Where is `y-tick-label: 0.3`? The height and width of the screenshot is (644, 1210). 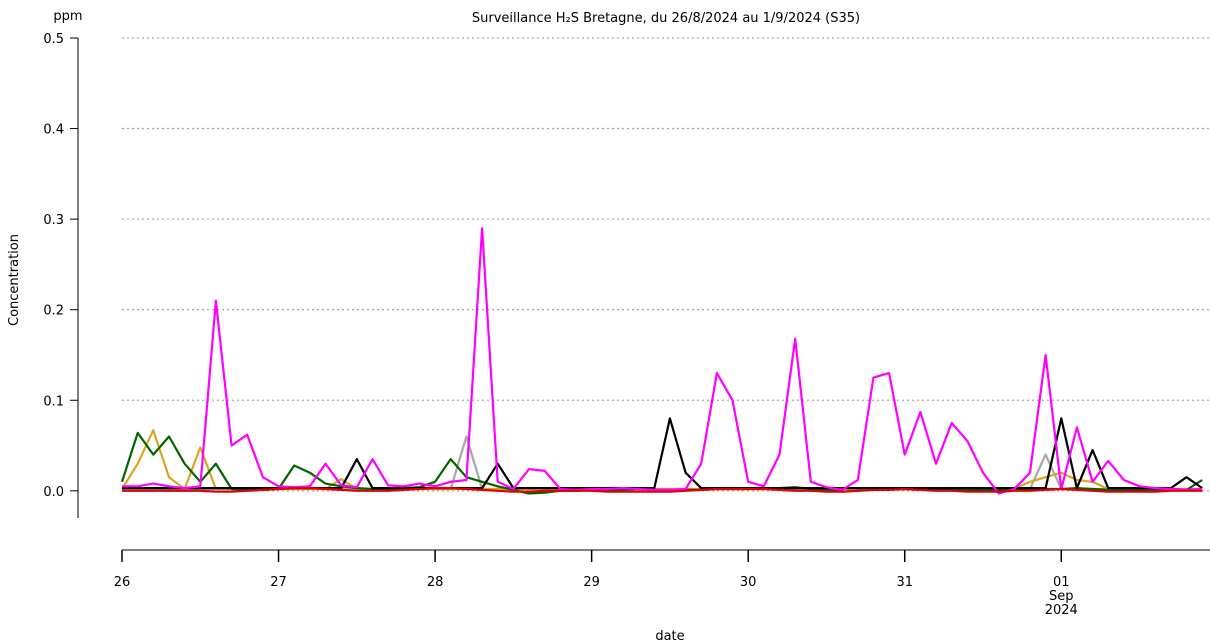 y-tick-label: 0.3 is located at coordinates (53, 220).